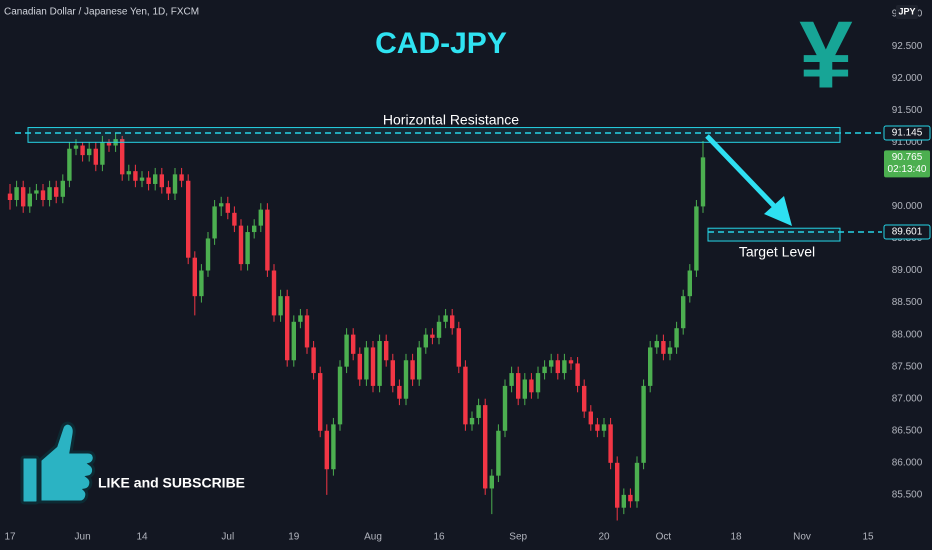 This screenshot has height=550, width=932. What do you see at coordinates (907, 78) in the screenshot?
I see `y-tick-label: 92.000` at bounding box center [907, 78].